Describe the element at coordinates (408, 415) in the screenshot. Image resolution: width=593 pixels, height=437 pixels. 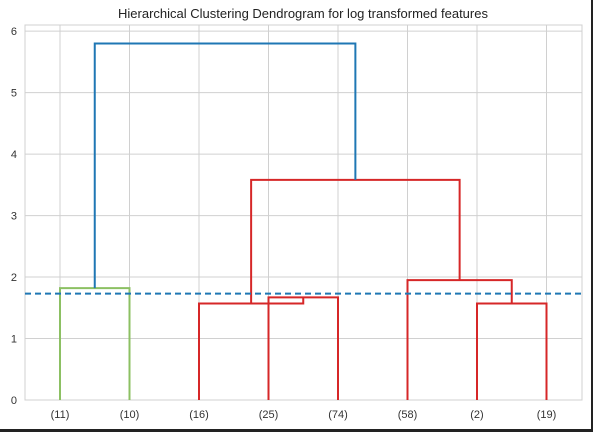
I see `leaf-label: (58)` at that location.